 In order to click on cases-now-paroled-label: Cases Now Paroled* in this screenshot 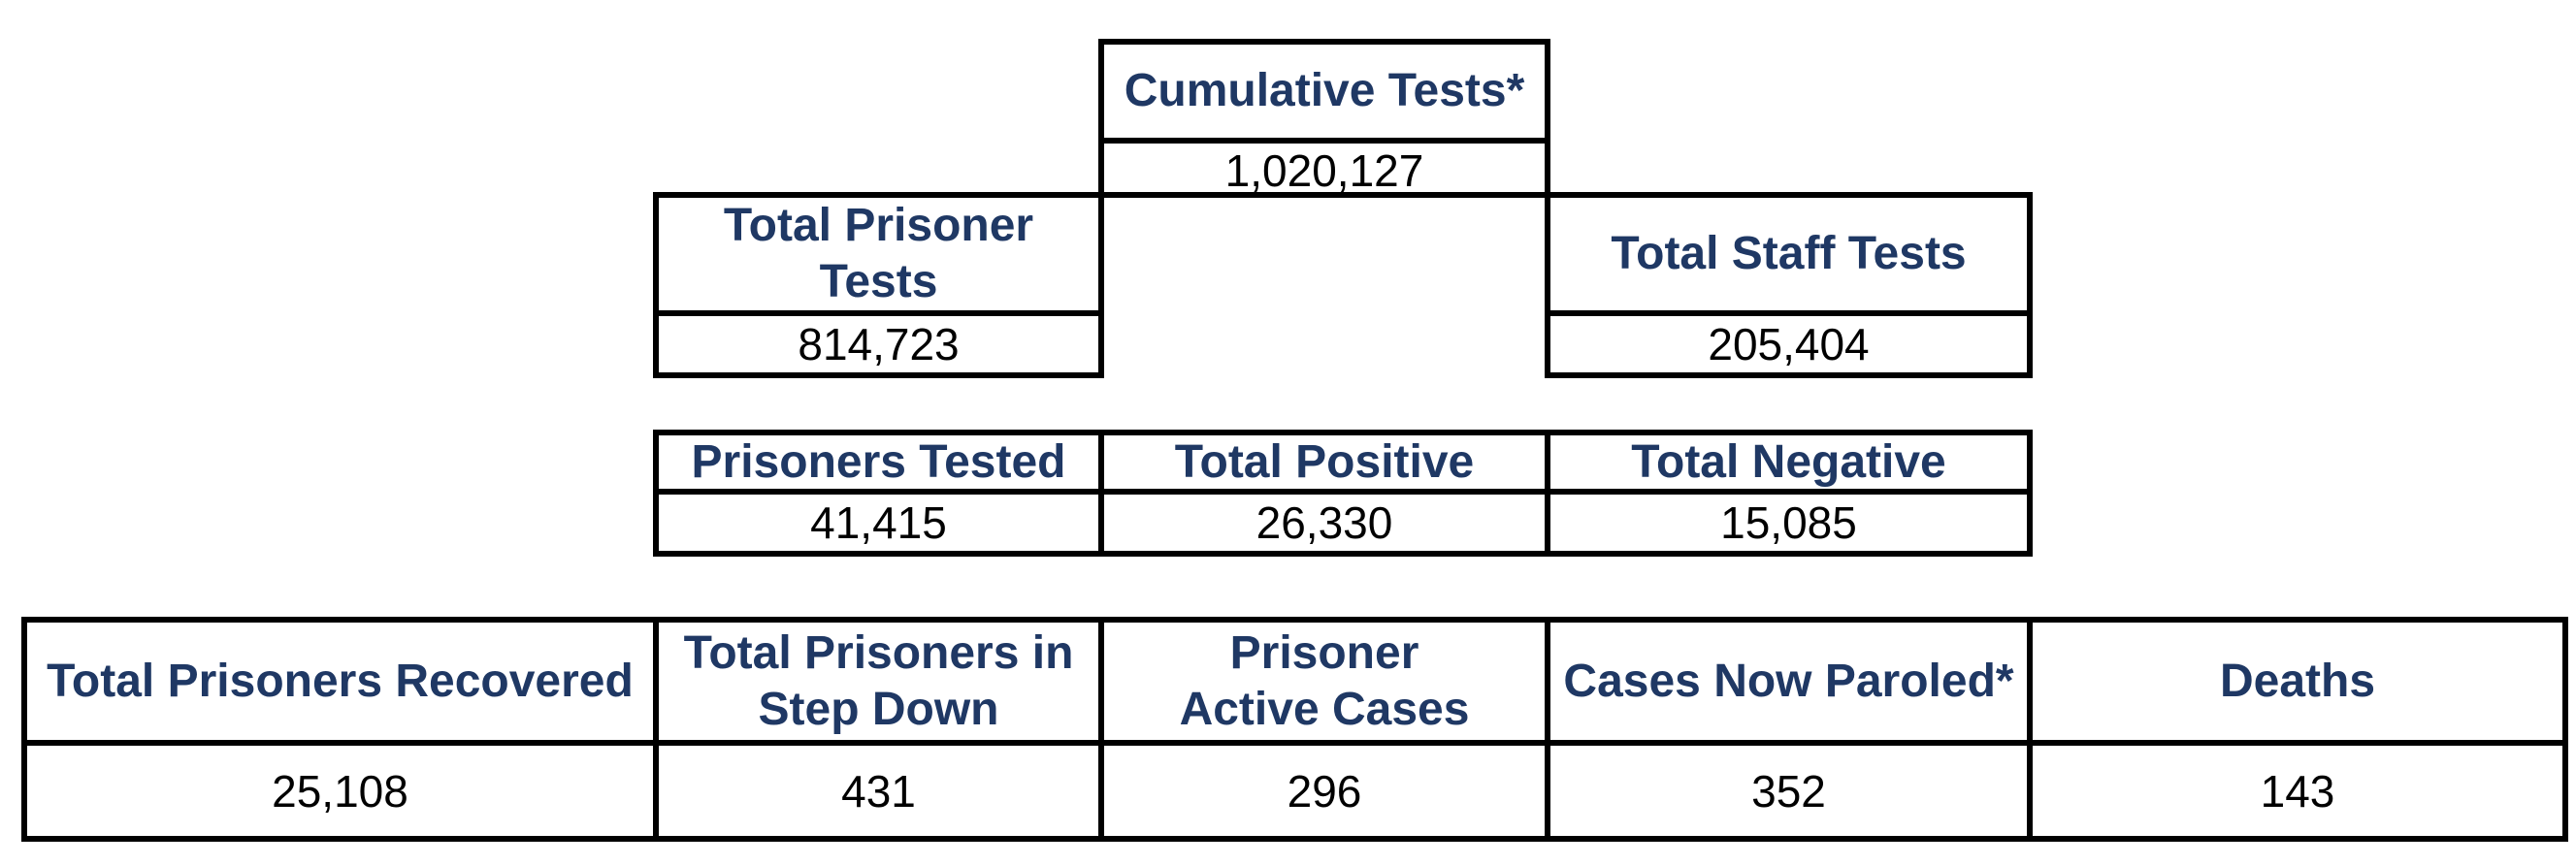, I will do `click(1788, 681)`.